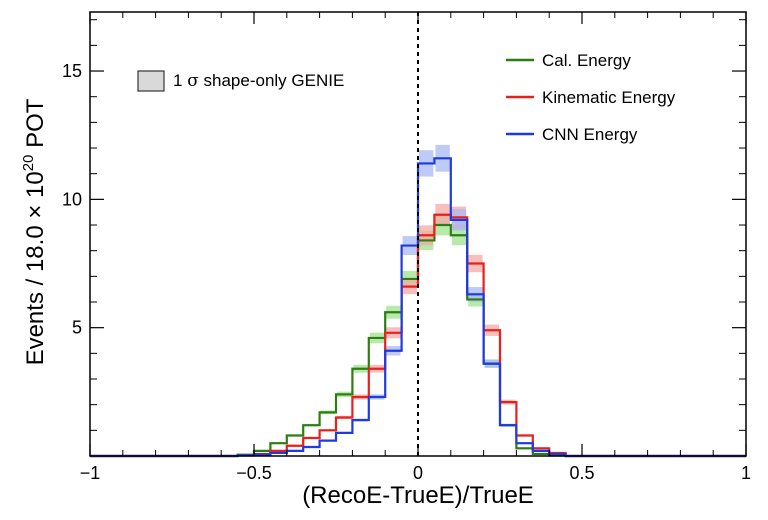  Describe the element at coordinates (590, 134) in the screenshot. I see `cnn-energy-legend-label: CNN Energy` at that location.